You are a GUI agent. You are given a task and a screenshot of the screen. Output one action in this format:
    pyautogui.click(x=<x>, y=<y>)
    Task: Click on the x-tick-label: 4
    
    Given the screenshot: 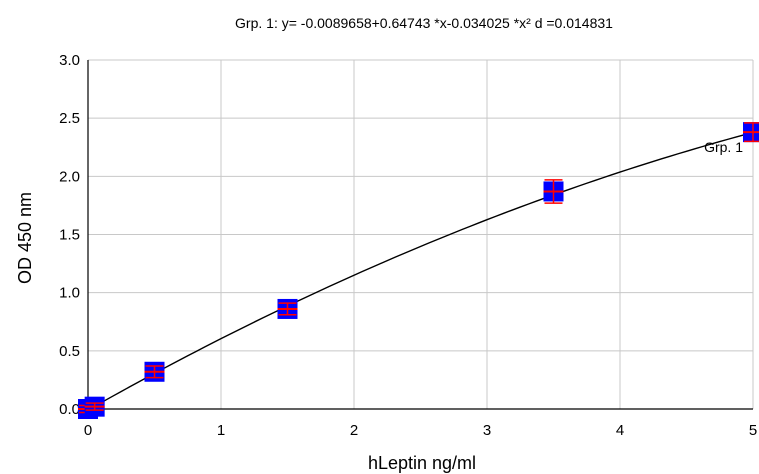 What is the action you would take?
    pyautogui.click(x=620, y=430)
    